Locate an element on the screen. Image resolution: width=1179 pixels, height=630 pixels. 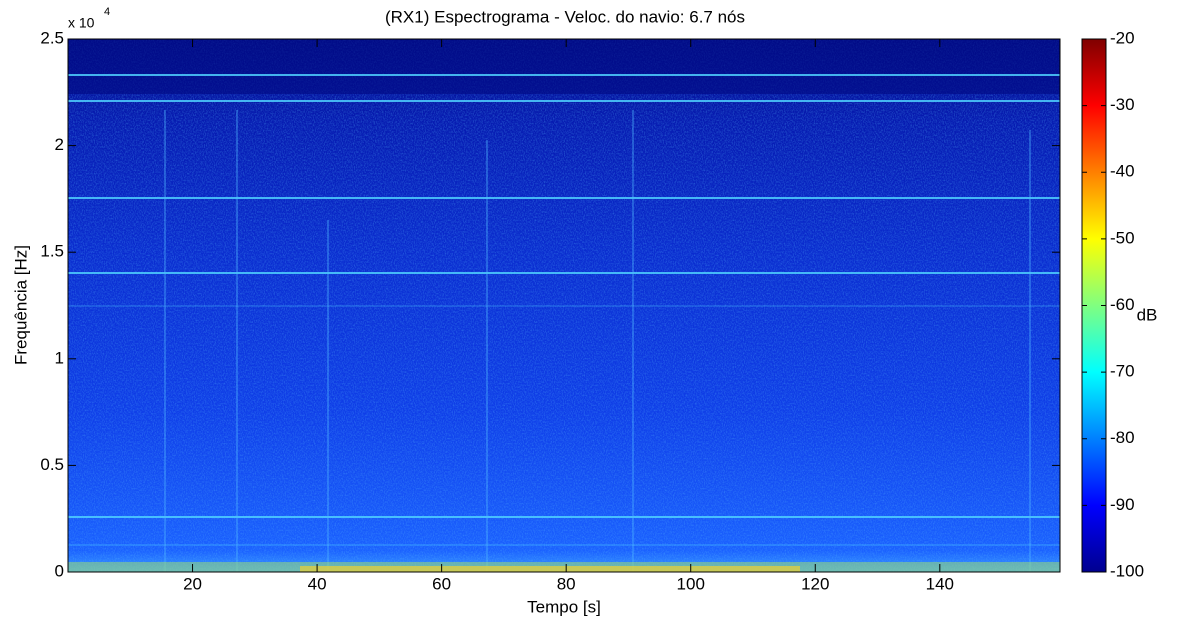
y-multiplier: x 10 is located at coordinates (81, 23).